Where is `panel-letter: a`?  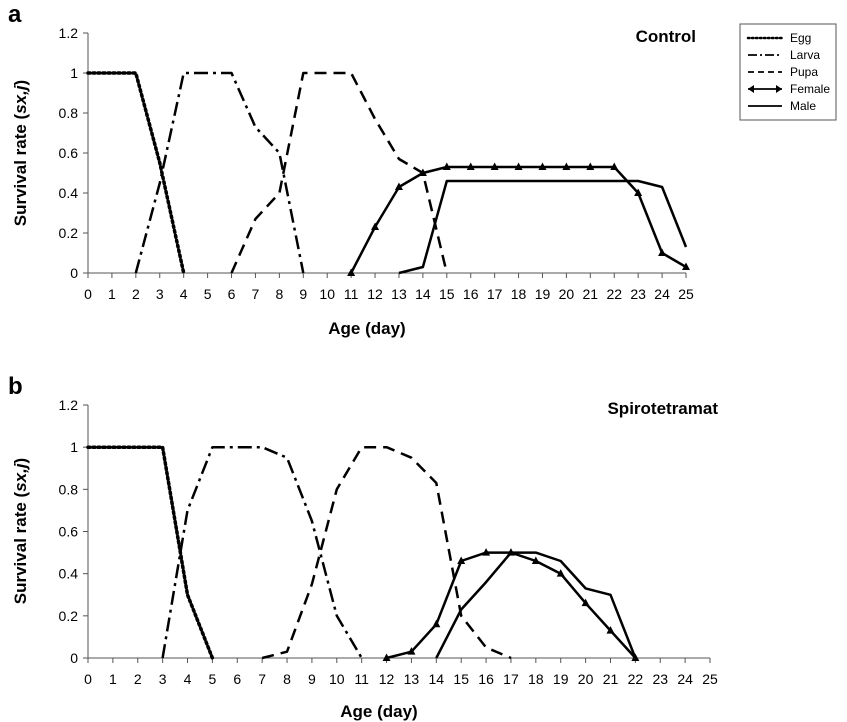 panel-letter: a is located at coordinates (15, 14).